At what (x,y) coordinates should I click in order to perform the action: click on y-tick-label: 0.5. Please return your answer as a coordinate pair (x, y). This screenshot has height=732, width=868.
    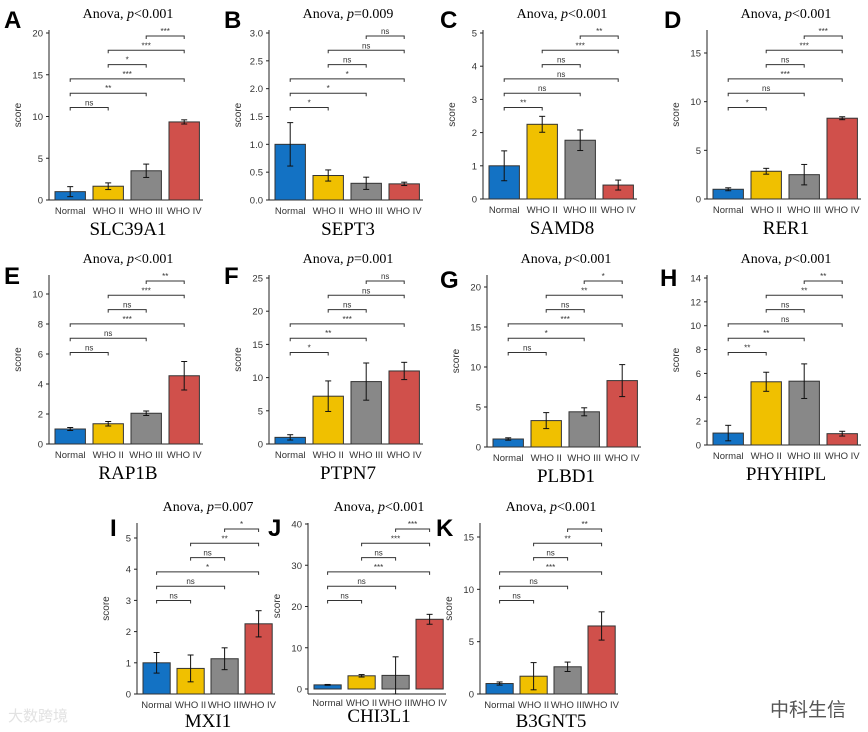
    Looking at the image, I should click on (256, 173).